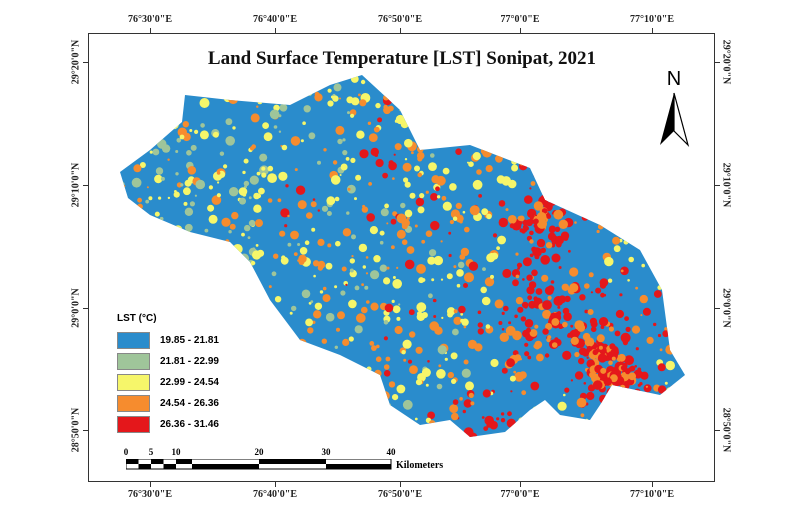  Describe the element at coordinates (275, 494) in the screenshot. I see `longitude-label: 76°40'0"E` at that location.